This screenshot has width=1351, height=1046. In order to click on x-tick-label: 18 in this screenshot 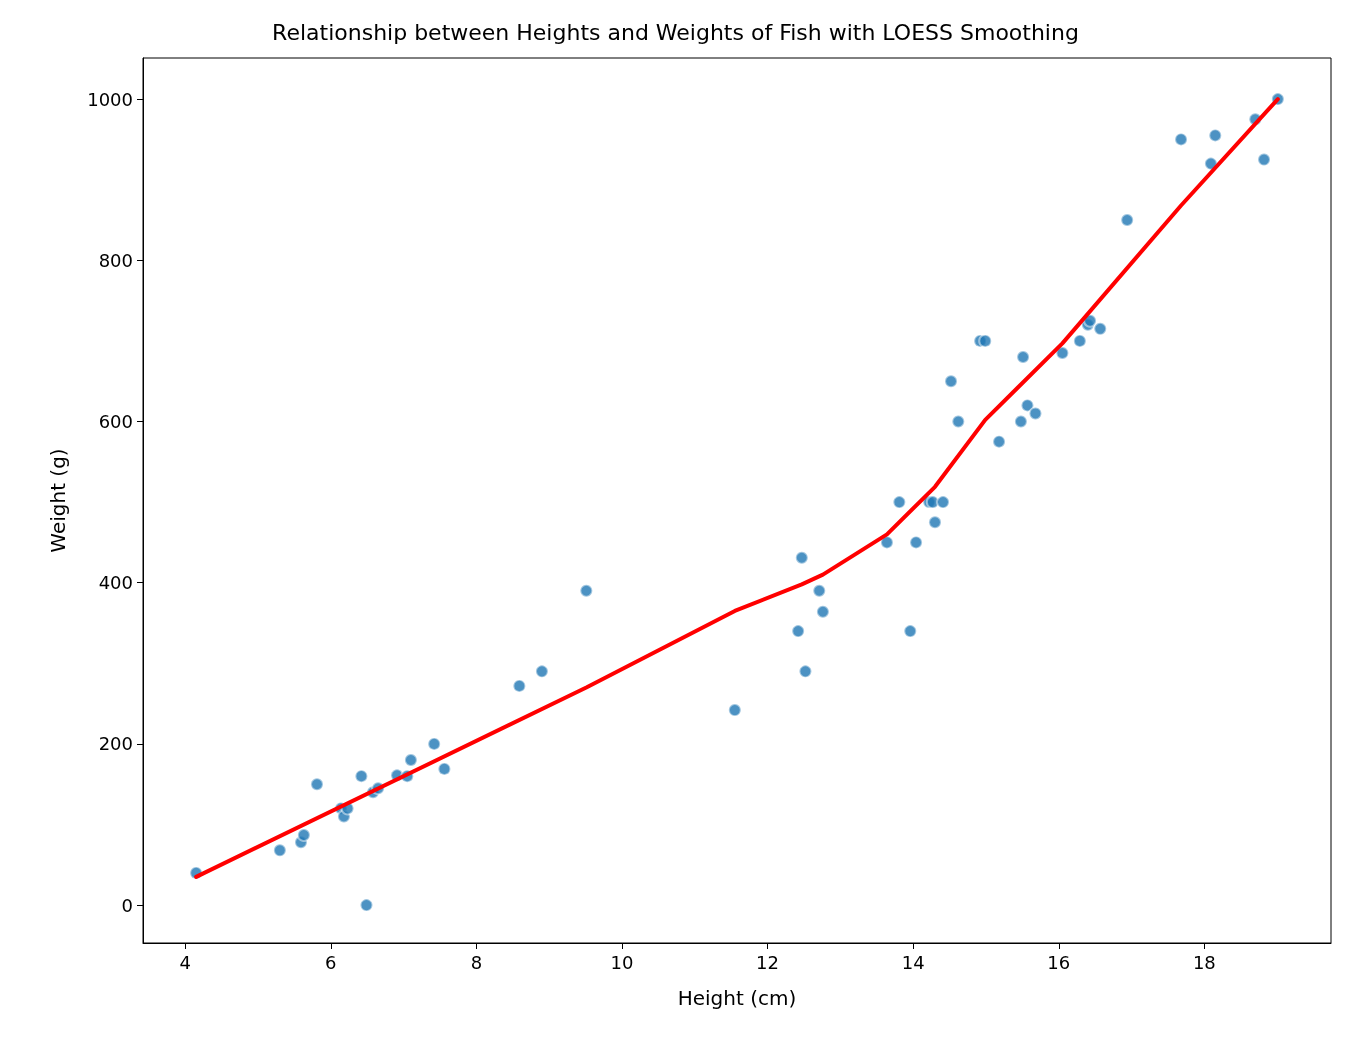, I will do `click(1204, 962)`.